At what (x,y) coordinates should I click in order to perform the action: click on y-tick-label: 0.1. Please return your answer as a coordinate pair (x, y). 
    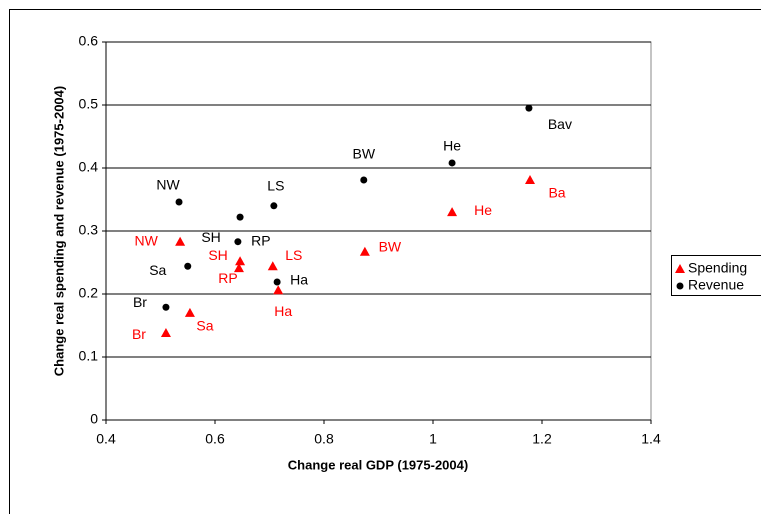
    Looking at the image, I should click on (89, 356).